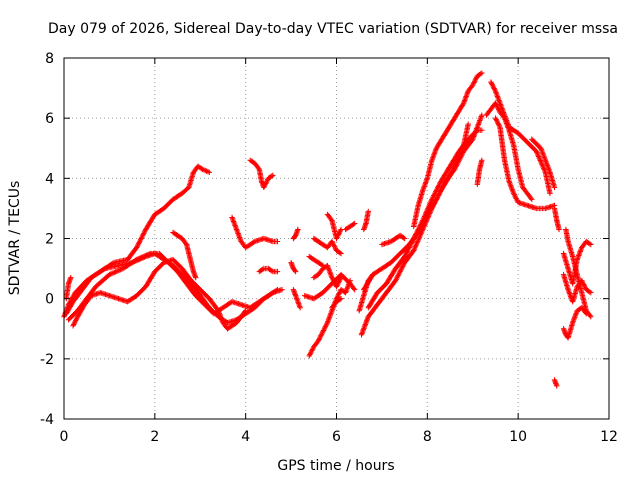 The width and height of the screenshot is (640, 480). What do you see at coordinates (245, 437) in the screenshot?
I see `x-tick-label: 4` at bounding box center [245, 437].